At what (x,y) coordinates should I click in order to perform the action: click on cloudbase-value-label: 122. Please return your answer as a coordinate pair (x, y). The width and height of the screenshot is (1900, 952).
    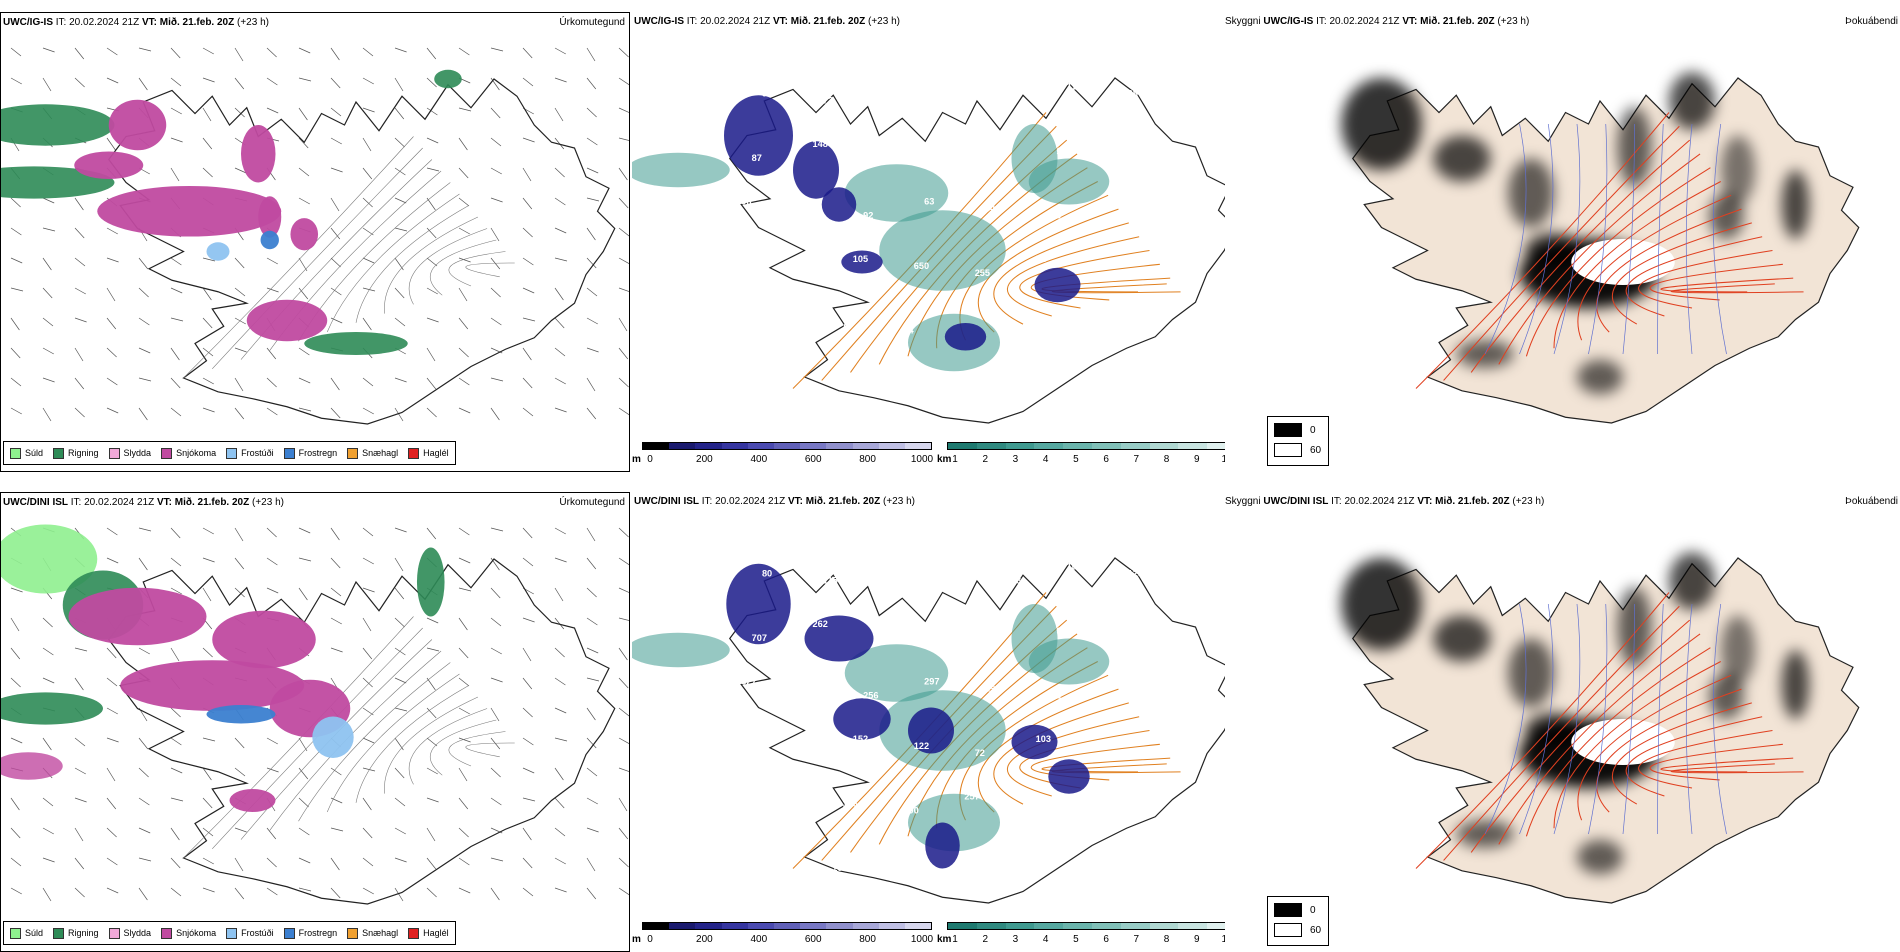
    Looking at the image, I should click on (921, 746).